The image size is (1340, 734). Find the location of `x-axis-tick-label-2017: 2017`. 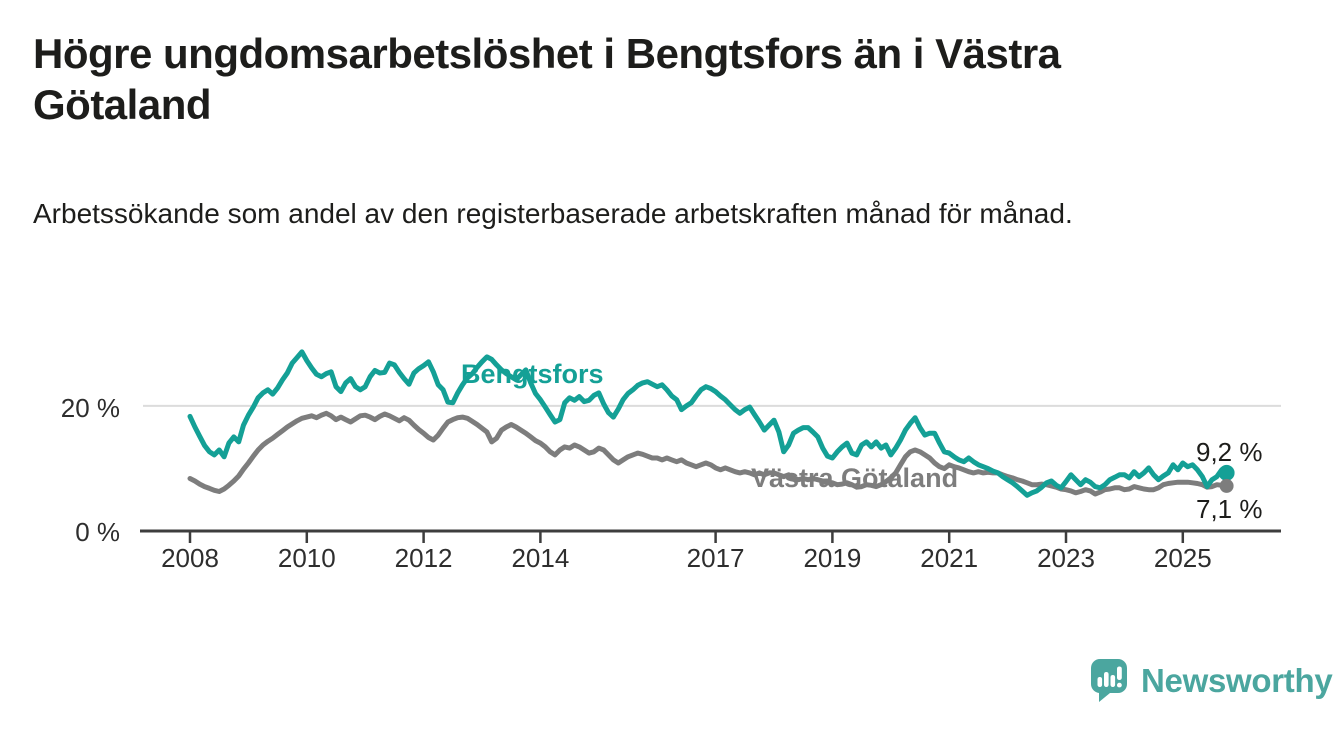

x-axis-tick-label-2017: 2017 is located at coordinates (715, 558).